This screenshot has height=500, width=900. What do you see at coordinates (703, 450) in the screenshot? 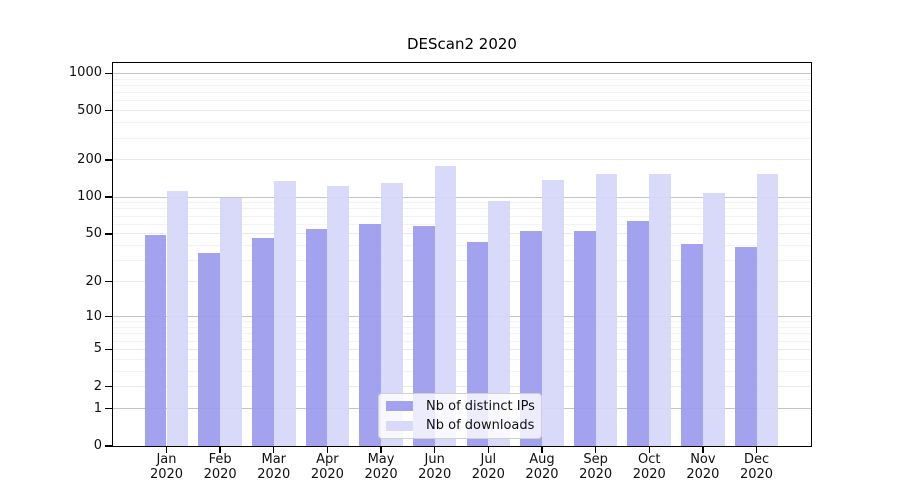
I see `x-tick-mark-nov` at bounding box center [703, 450].